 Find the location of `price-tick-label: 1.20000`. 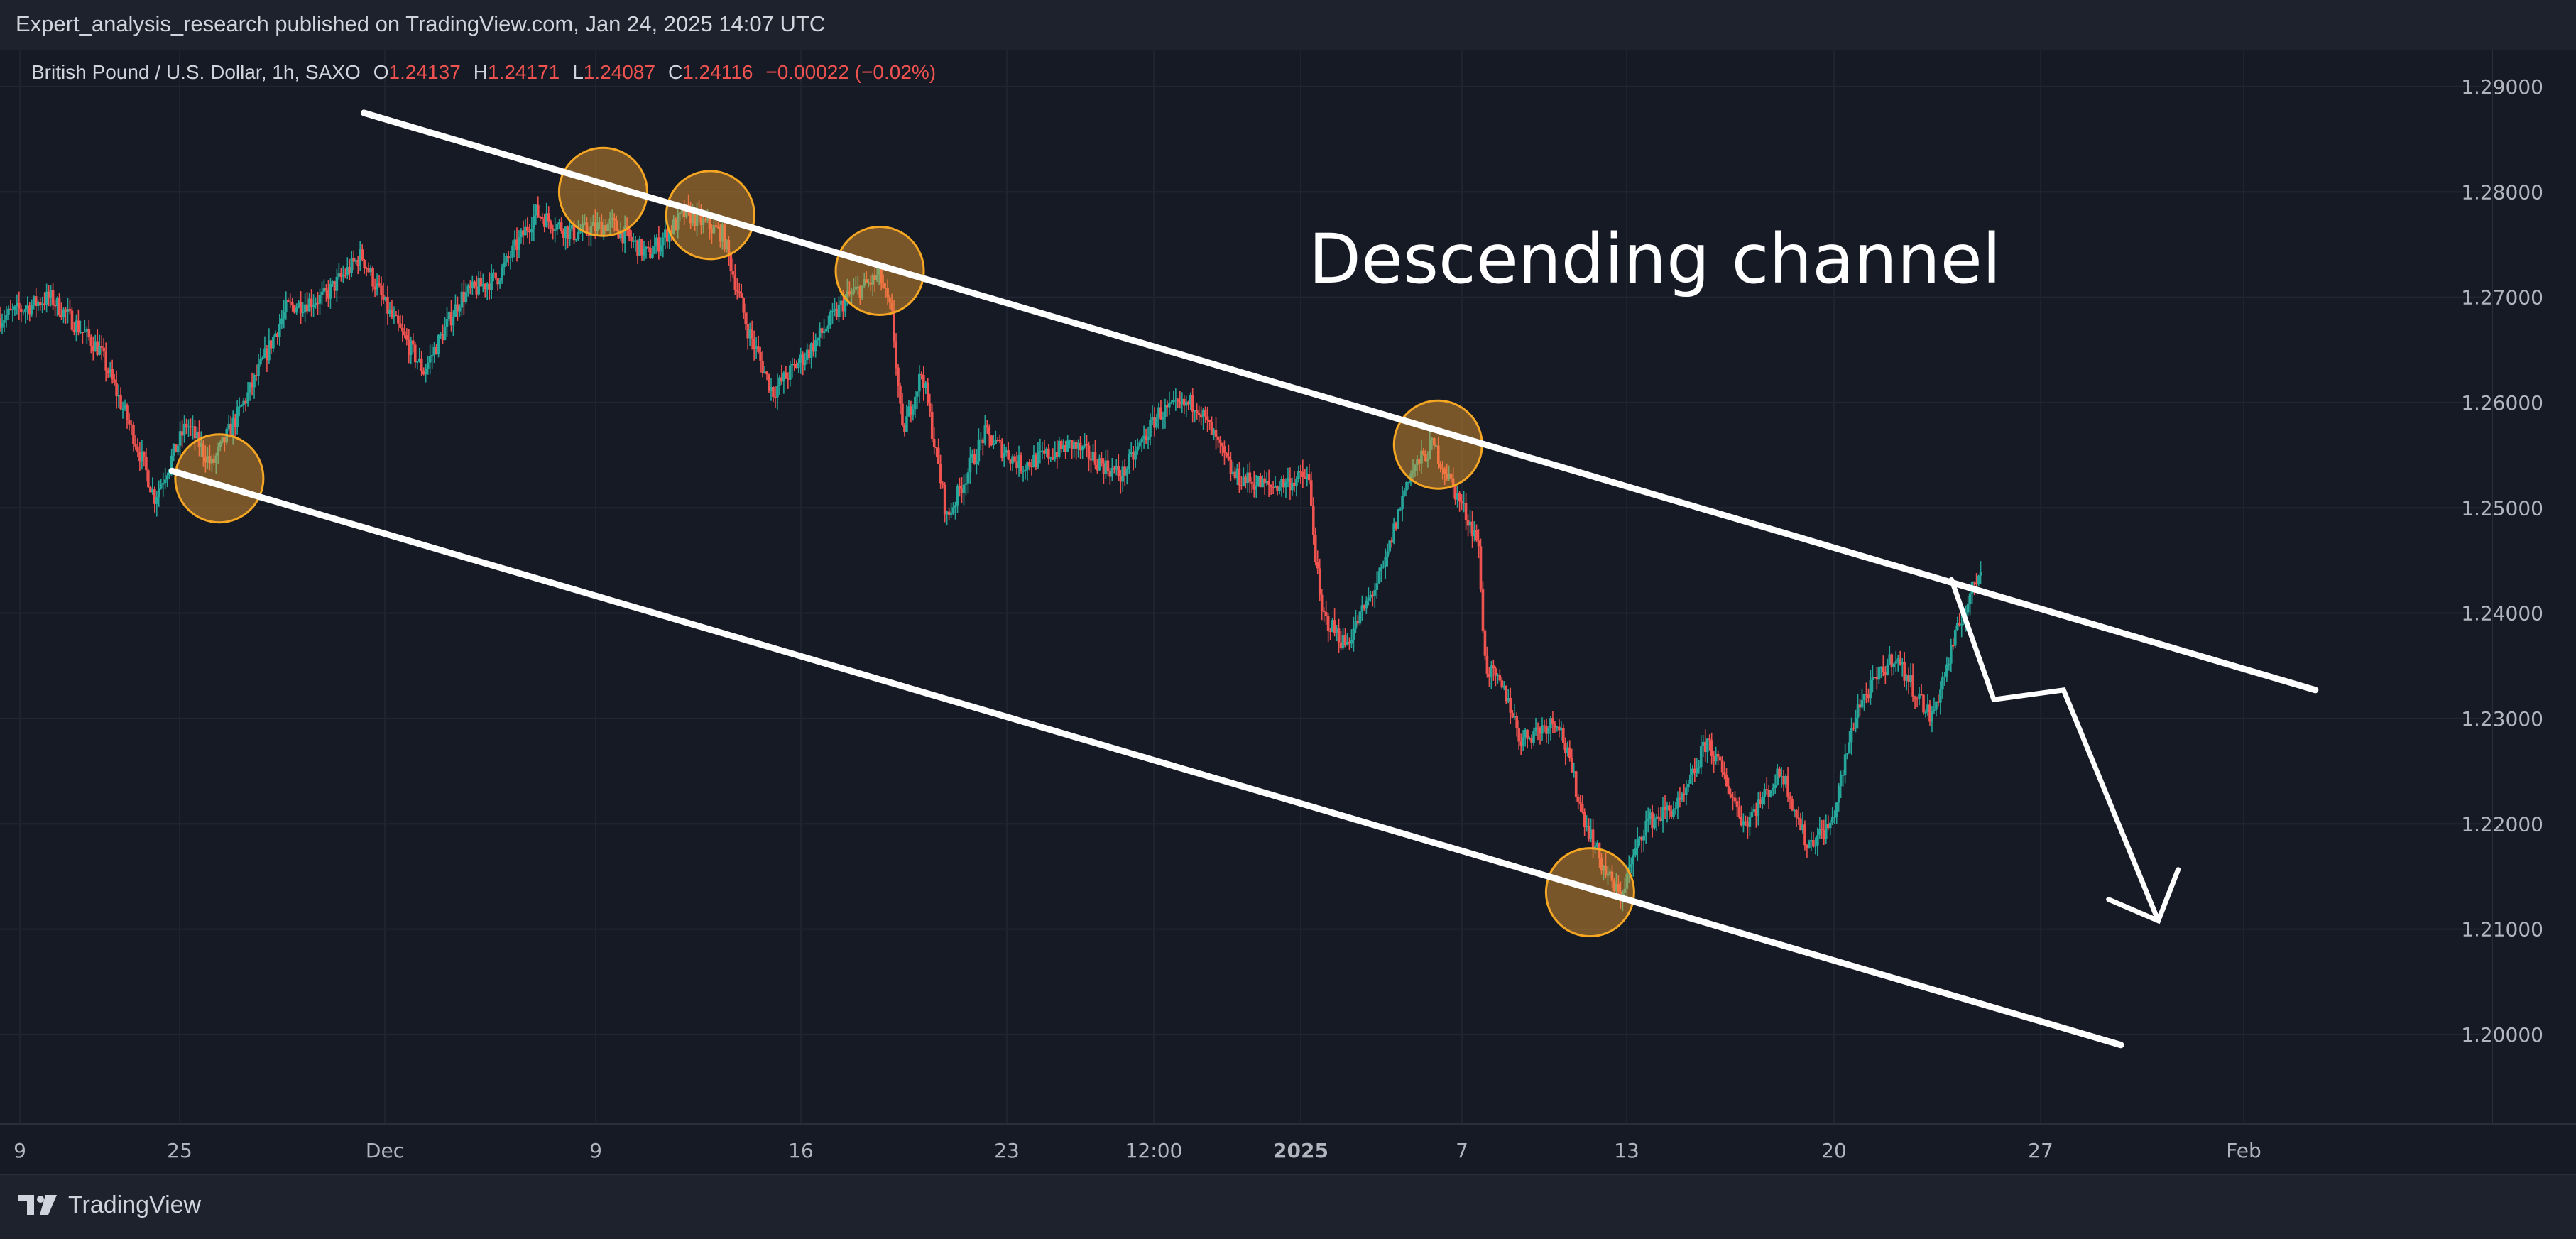

price-tick-label: 1.20000 is located at coordinates (2502, 1035).